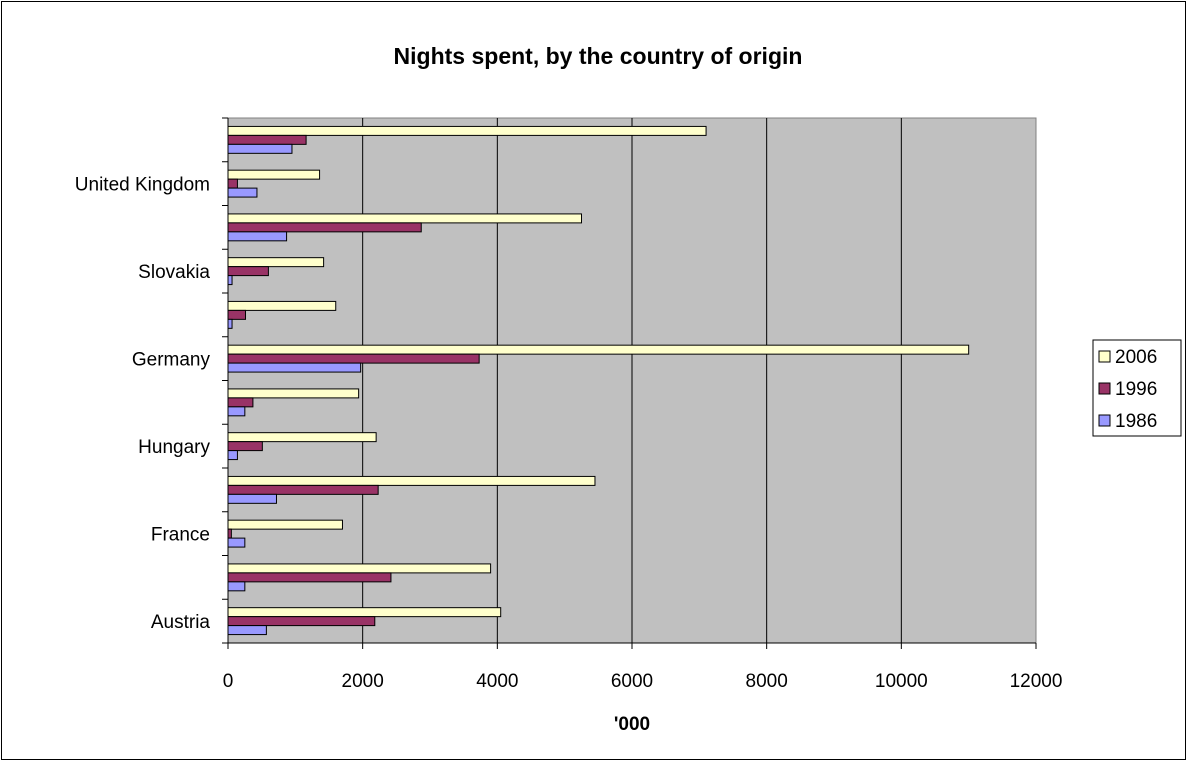 This screenshot has height=763, width=1189. Describe the element at coordinates (497, 681) in the screenshot. I see `x-tick-label-2: 4000` at that location.